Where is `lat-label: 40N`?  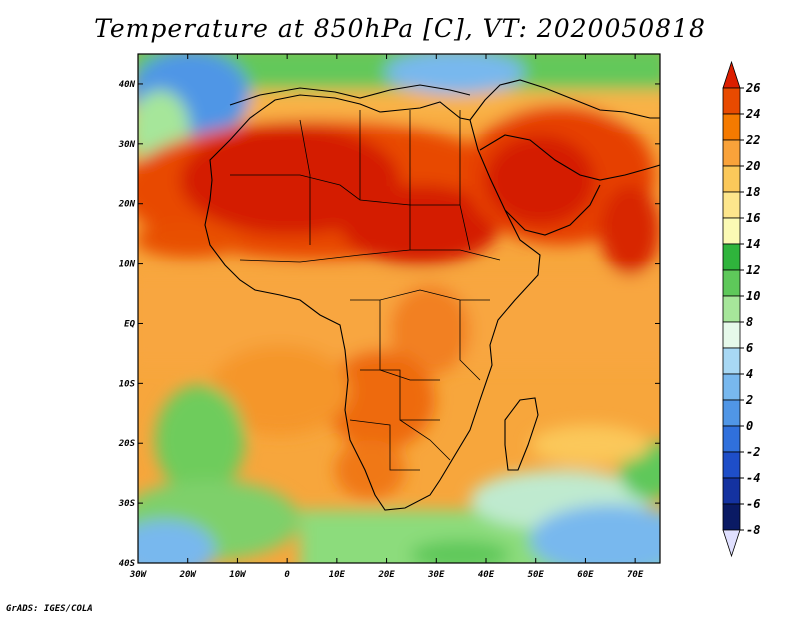
lat-label: 40N is located at coordinates (127, 85).